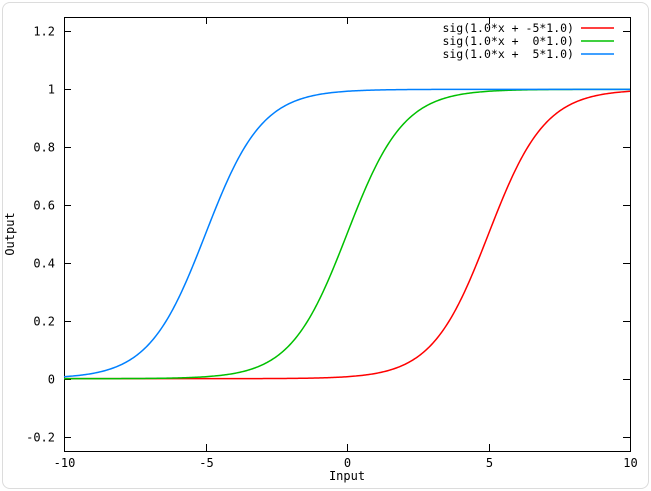  Describe the element at coordinates (44, 148) in the screenshot. I see `y-tick-label: 0.8` at that location.